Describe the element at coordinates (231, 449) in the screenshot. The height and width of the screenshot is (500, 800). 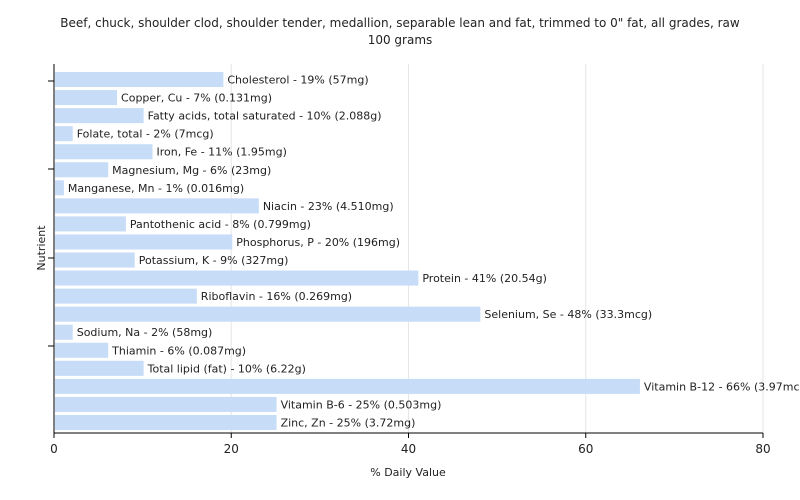
I see `x-tick-label: 20` at that location.